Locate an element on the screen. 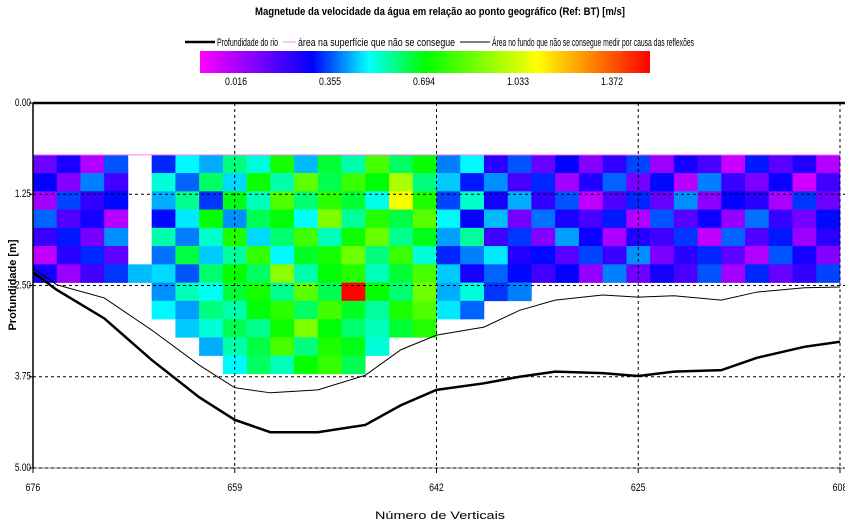  y-axis-label: Profundidade [m] is located at coordinates (13, 284).